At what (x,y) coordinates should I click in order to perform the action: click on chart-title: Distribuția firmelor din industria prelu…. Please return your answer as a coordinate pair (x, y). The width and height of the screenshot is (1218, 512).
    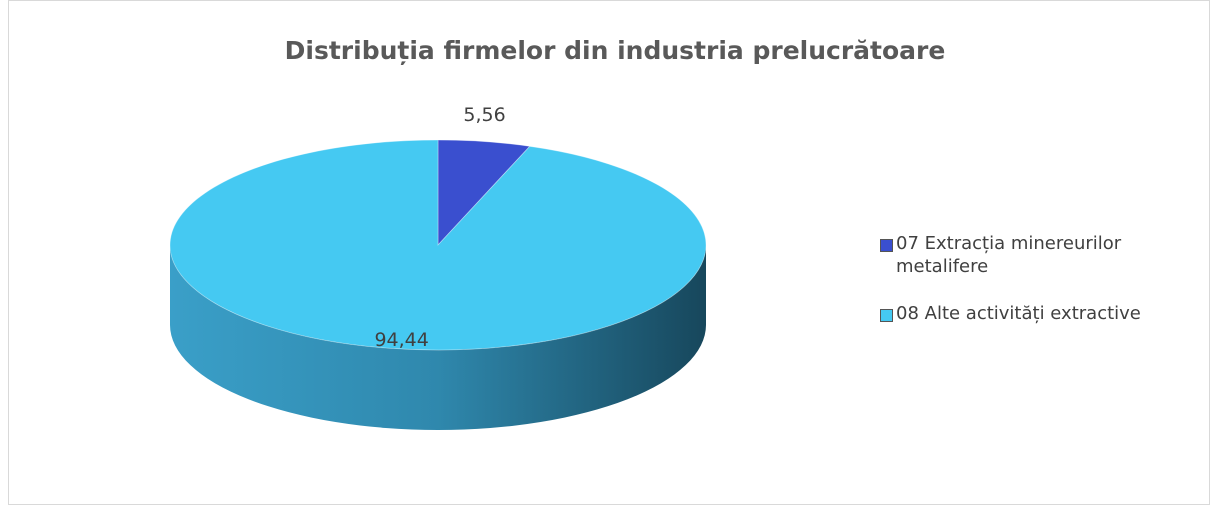
    Looking at the image, I should click on (615, 50).